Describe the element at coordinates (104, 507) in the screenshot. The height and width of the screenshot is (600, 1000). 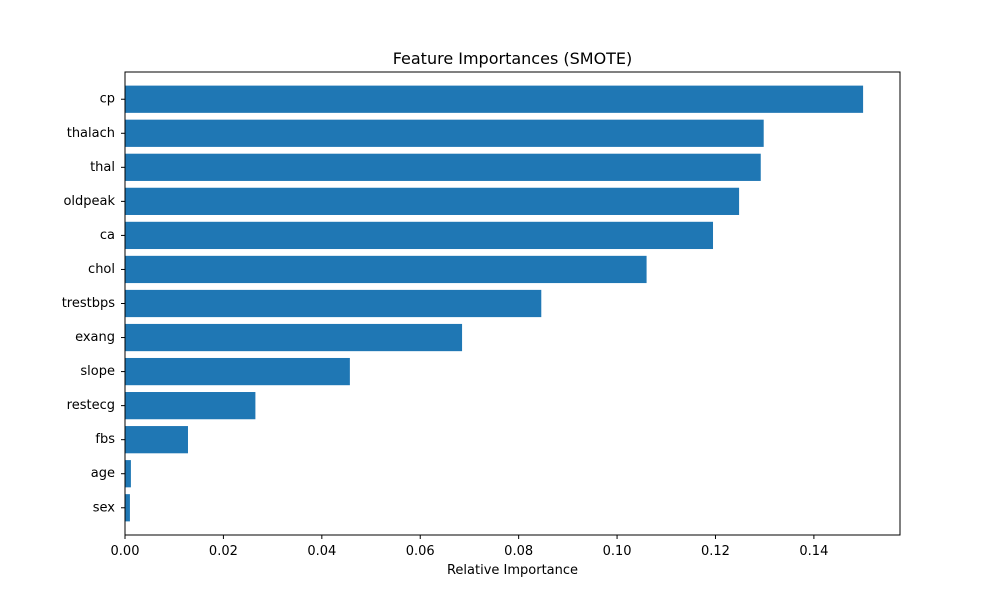
I see `y-tick-label: sex` at that location.